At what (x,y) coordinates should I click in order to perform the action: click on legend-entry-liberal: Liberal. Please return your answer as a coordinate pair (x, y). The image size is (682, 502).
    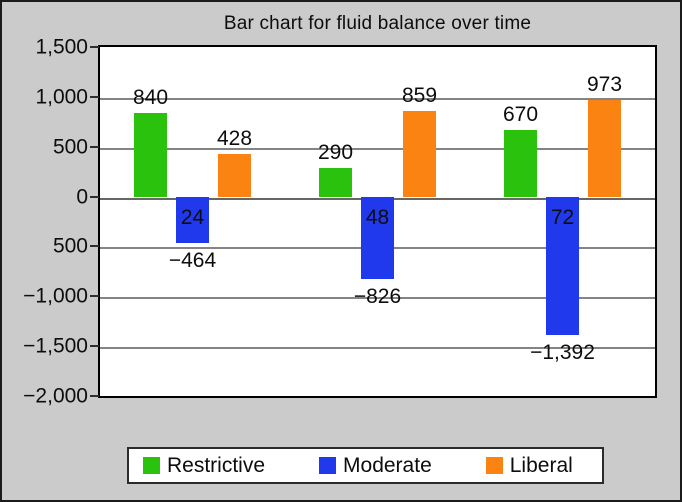
    Looking at the image, I should click on (529, 465).